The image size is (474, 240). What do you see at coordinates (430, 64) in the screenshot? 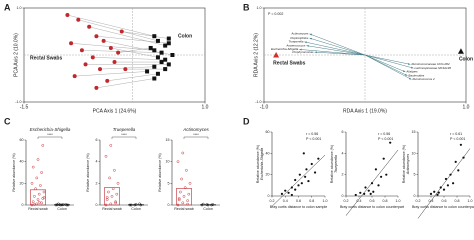
I see `loading-label: Ruminococcaceae UCG-002` at bounding box center [430, 64].